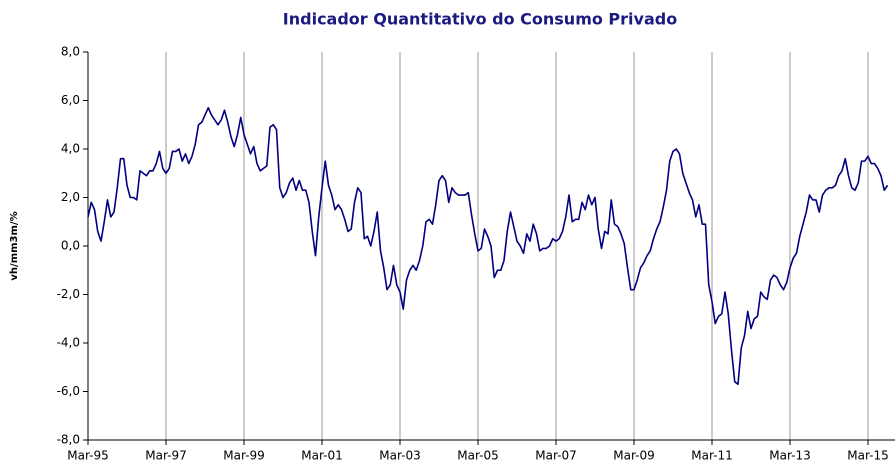  Describe the element at coordinates (70, 100) in the screenshot. I see `y-tick-label: 6,0` at that location.